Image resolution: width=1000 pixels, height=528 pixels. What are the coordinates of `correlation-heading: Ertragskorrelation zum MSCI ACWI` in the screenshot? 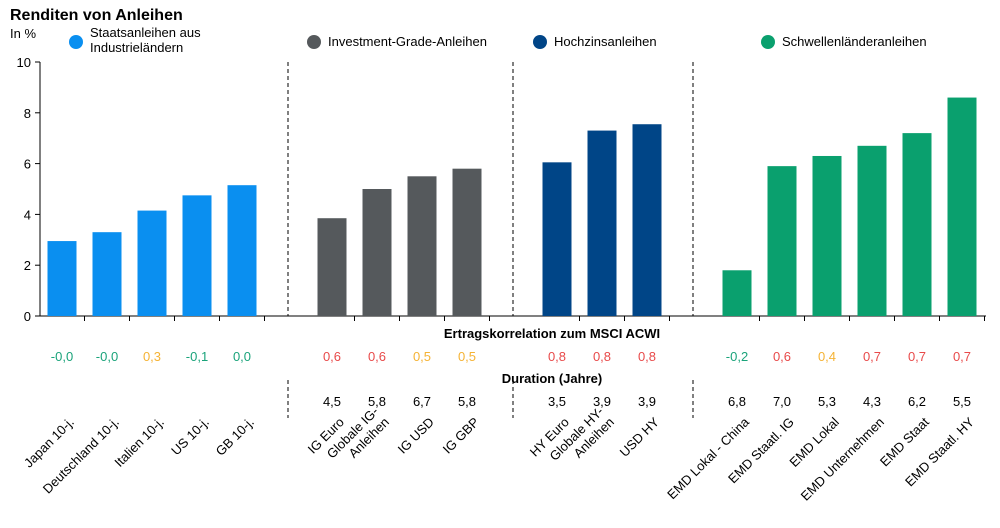 It's located at (552, 333).